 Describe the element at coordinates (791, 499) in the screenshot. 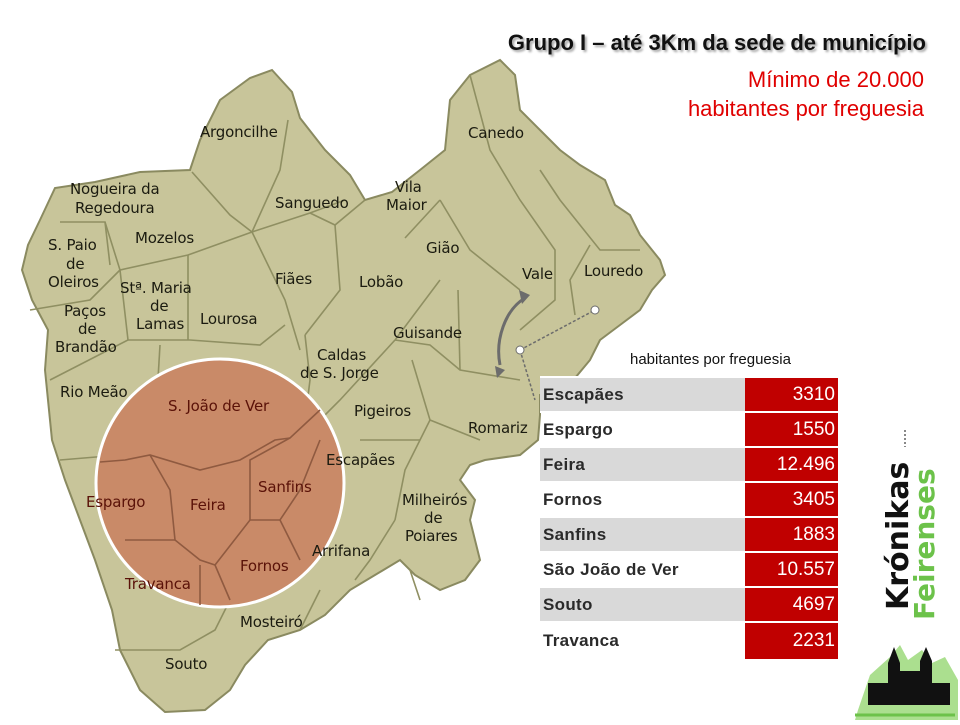

I see `population-value: 3405` at that location.